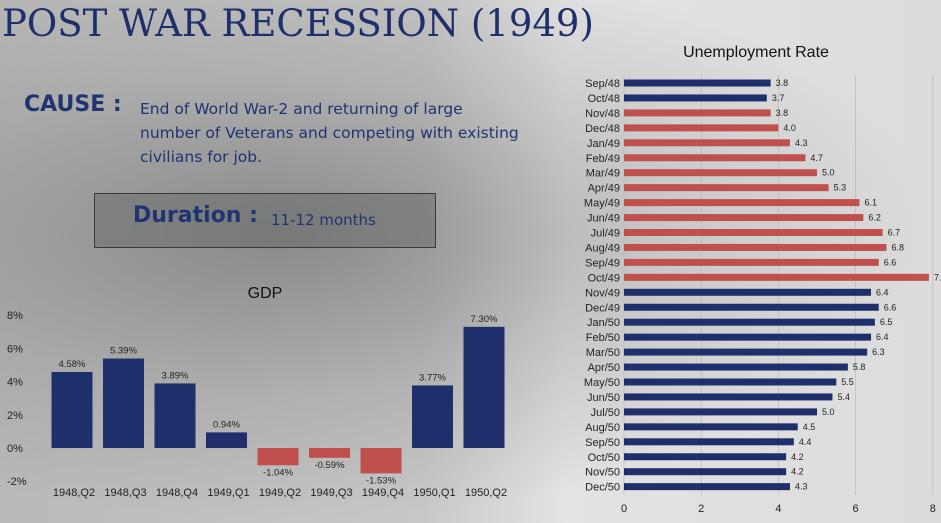  What do you see at coordinates (72, 364) in the screenshot?
I see `gdp-data-label: 4.58%` at bounding box center [72, 364].